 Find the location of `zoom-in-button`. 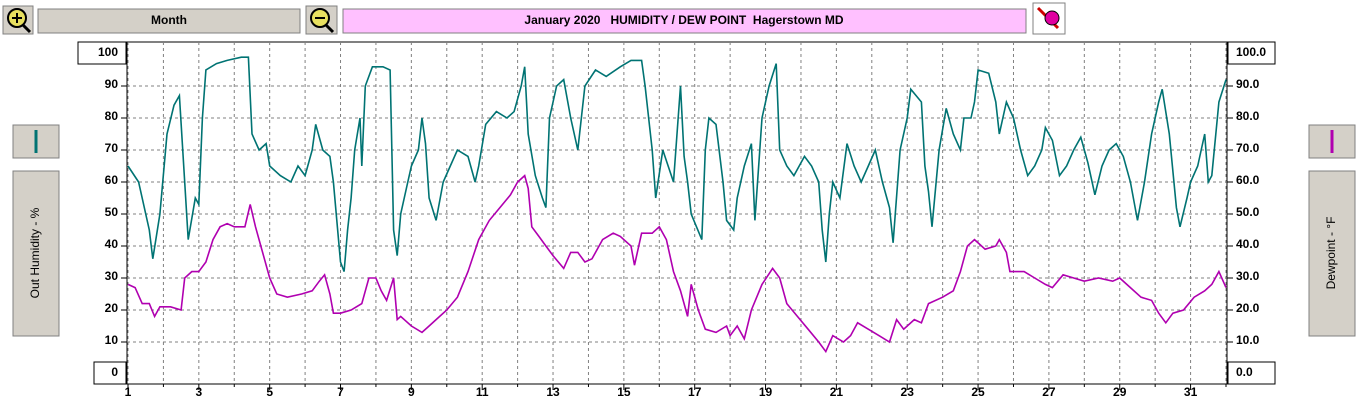

zoom-in-button is located at coordinates (18, 20).